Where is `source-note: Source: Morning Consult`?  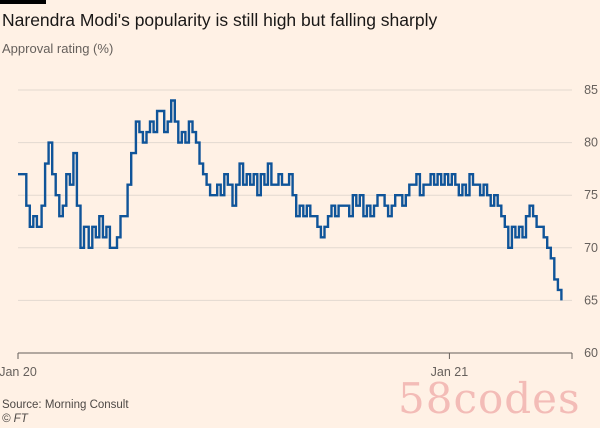 source-note: Source: Morning Consult is located at coordinates (65, 405).